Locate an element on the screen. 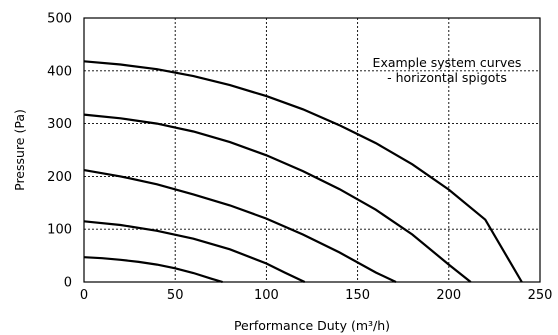 Image resolution: width=558 pixels, height=335 pixels. x-tick-label: 100 is located at coordinates (266, 295).